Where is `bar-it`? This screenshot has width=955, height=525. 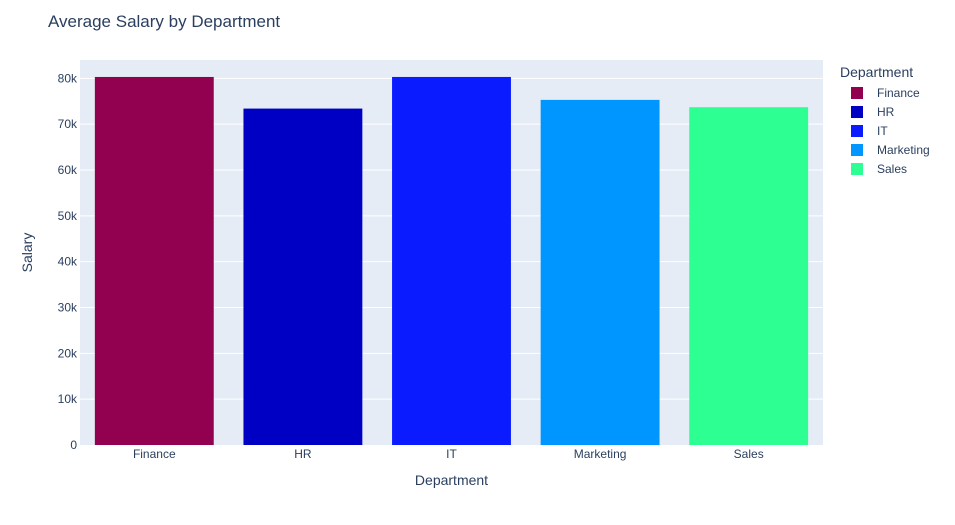
bar-it is located at coordinates (451, 260).